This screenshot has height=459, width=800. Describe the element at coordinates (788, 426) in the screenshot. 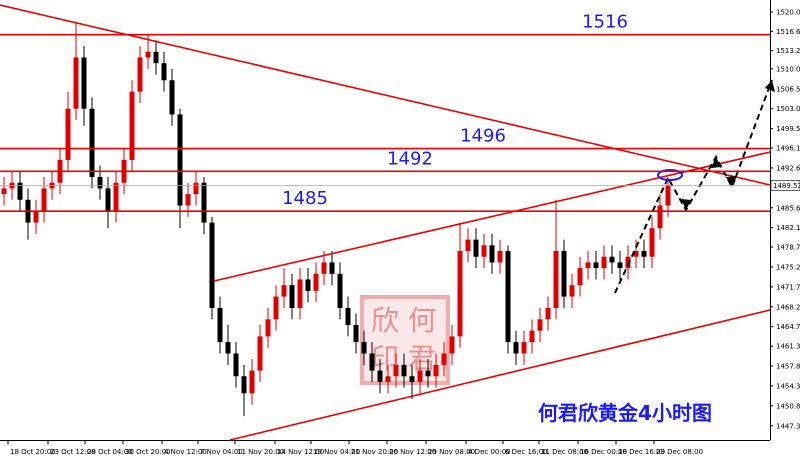

I see `y-tick-label: 1447.30` at that location.